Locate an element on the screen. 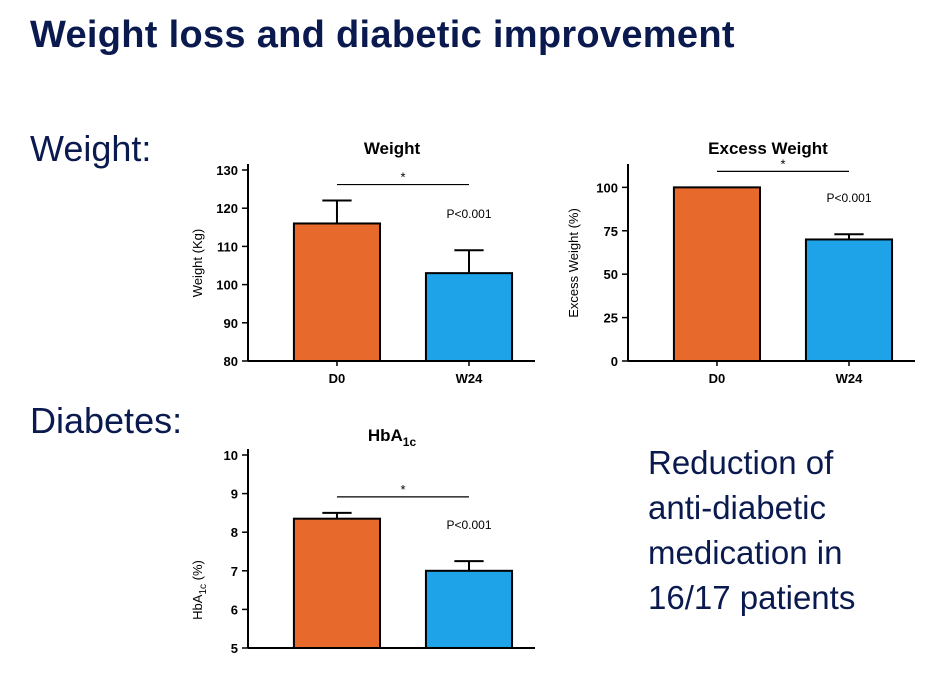 The image size is (946, 691). section-label-weight: Weight: is located at coordinates (91, 148).